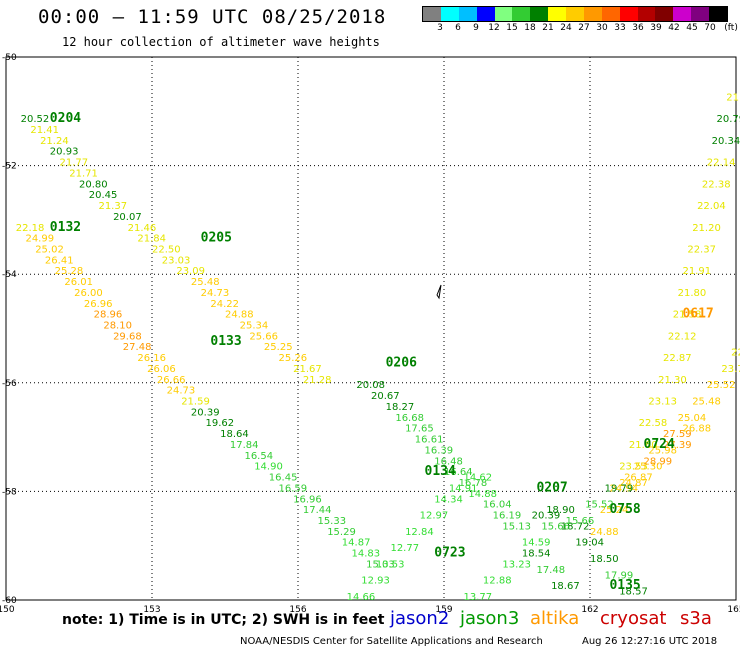 The width and height of the screenshot is (740, 650). Describe the element at coordinates (419, 429) in the screenshot. I see `swh-value: 17.65` at that location.